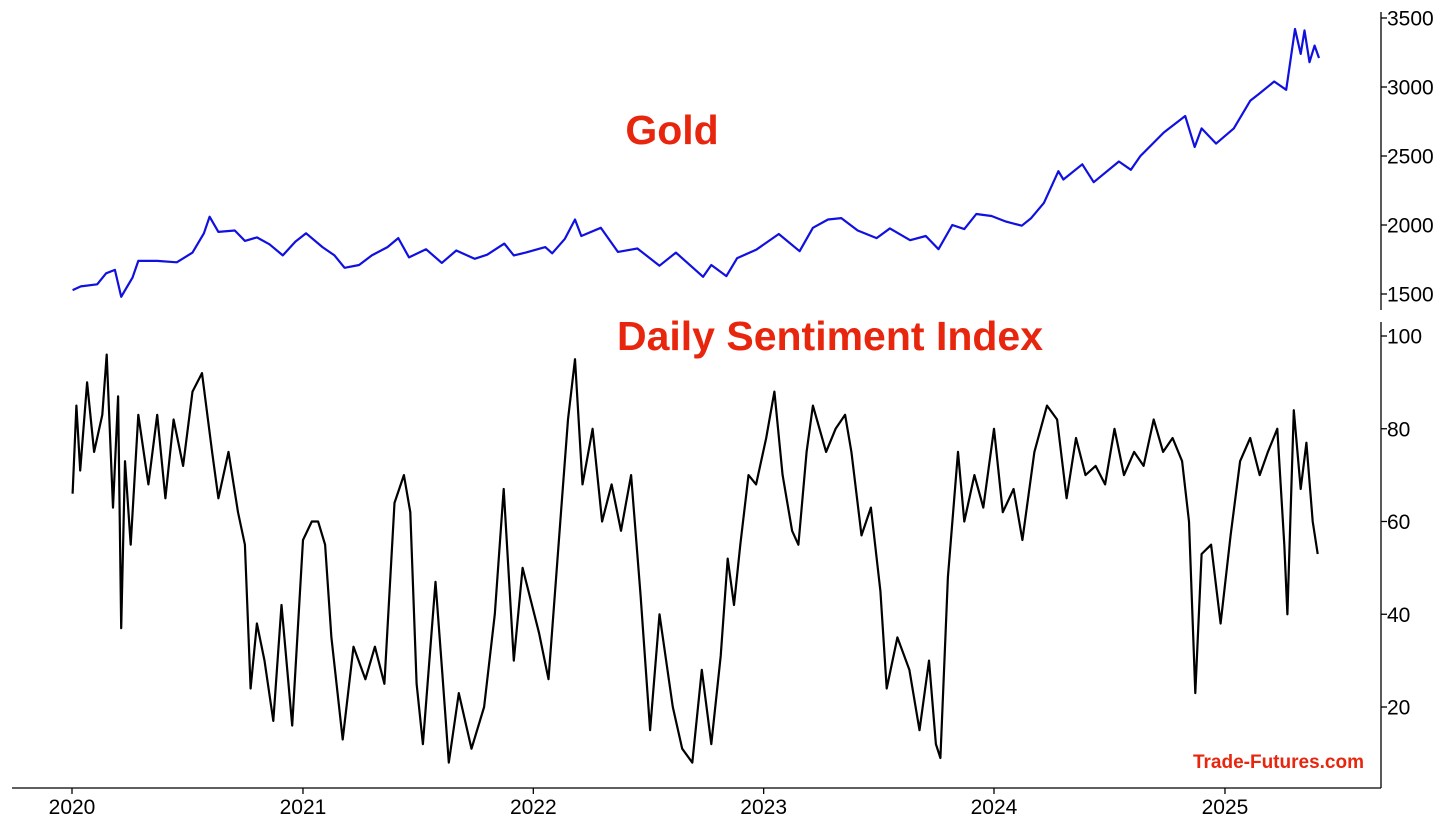 The image size is (1456, 826). I want to click on x-ticks: 2020 2021 2022 2023 2024 2025, so click(649, 803).